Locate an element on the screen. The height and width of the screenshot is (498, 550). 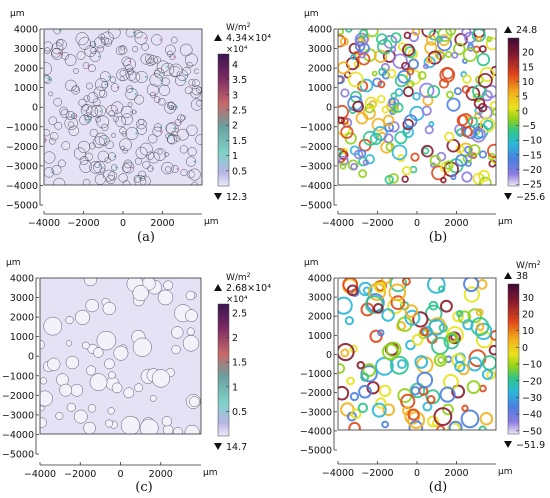
x-tick-label: −2000 is located at coordinates (80, 474).